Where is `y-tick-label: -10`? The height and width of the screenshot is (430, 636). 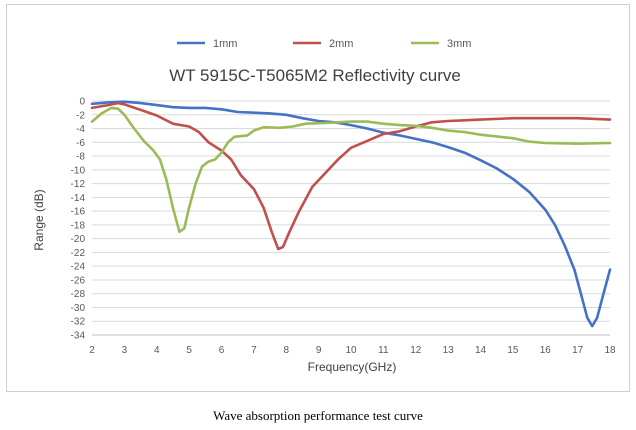
y-tick-label: -10 is located at coordinates (78, 170).